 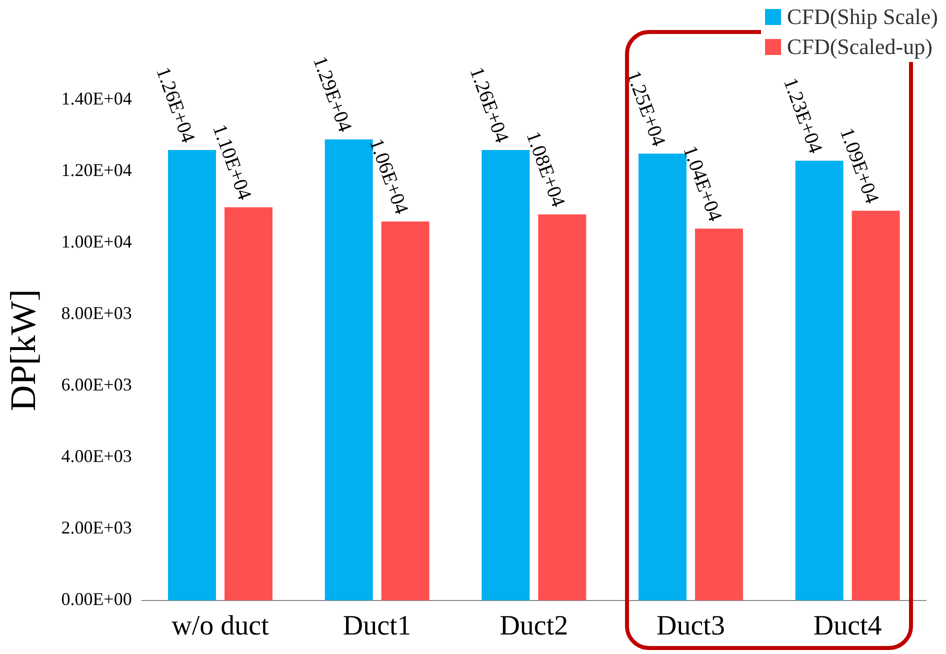 I want to click on y-tick-label: 1.20E+04, so click(x=96, y=170).